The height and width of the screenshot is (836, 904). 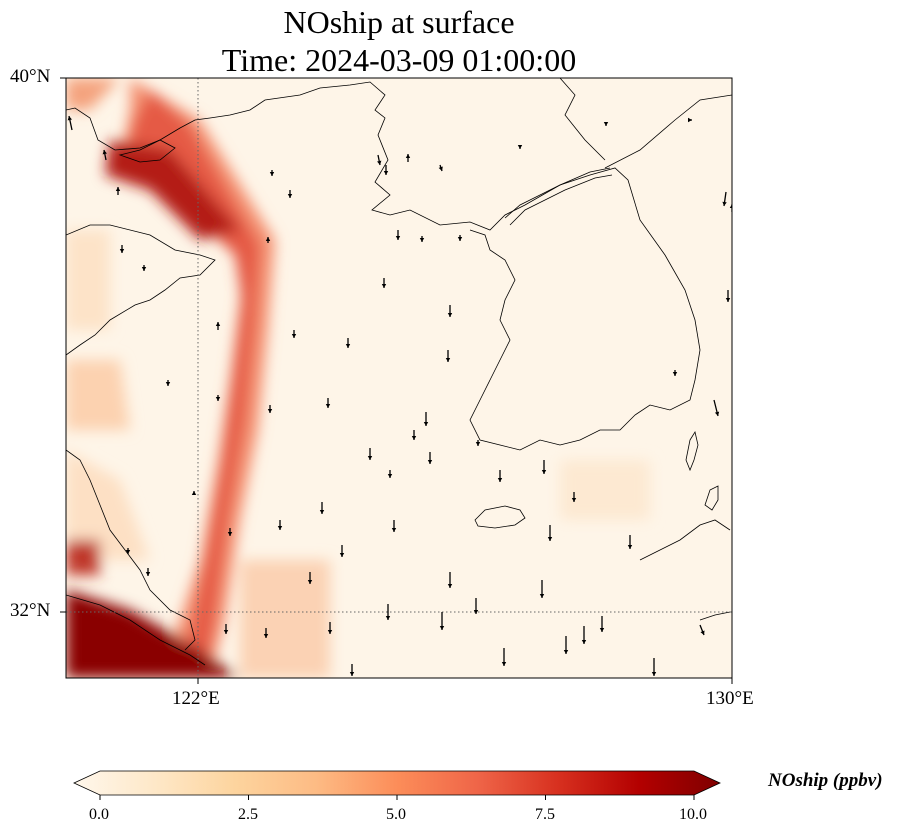 I want to click on lat-tick-32n: 32°N, so click(x=30, y=610).